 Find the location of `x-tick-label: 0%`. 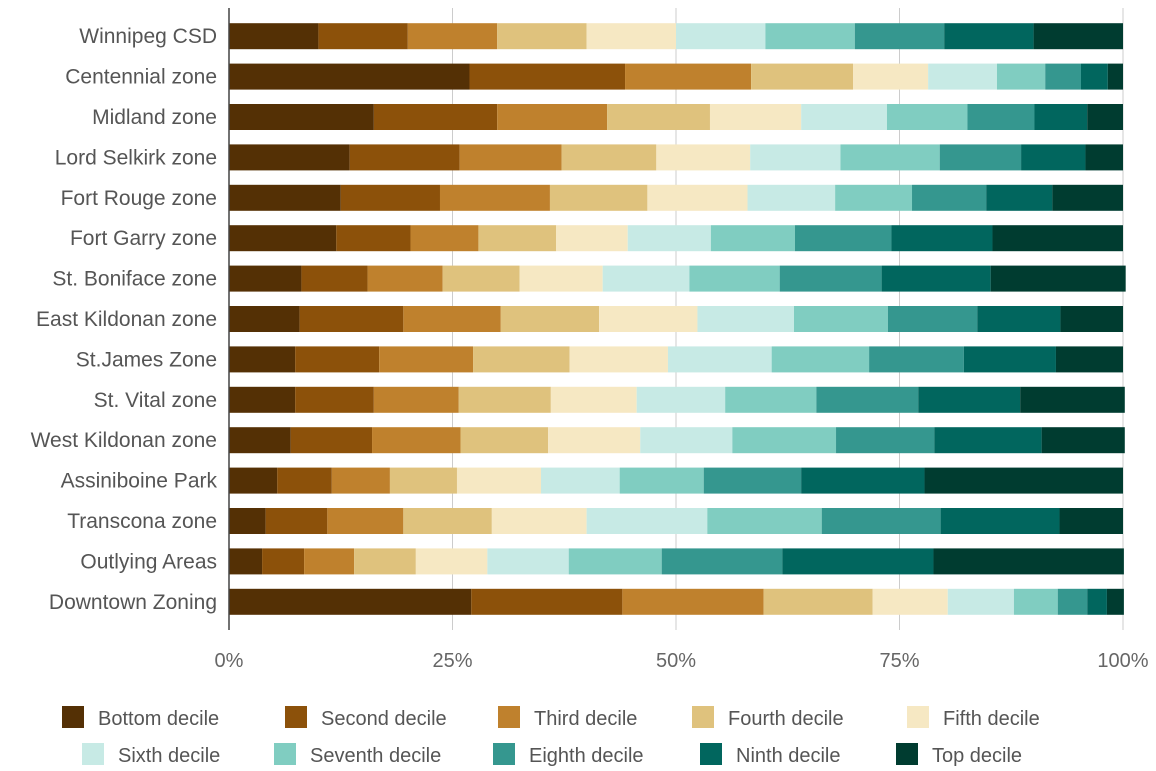

x-tick-label: 0% is located at coordinates (229, 661).